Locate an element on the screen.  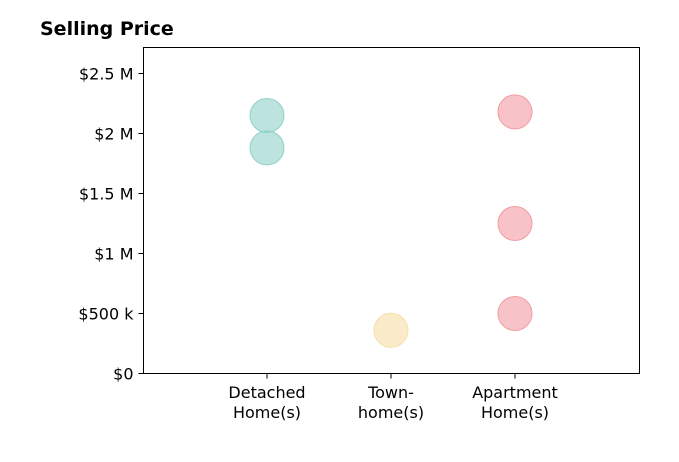
x-tick-label: Apartment Home(s) is located at coordinates (515, 402).